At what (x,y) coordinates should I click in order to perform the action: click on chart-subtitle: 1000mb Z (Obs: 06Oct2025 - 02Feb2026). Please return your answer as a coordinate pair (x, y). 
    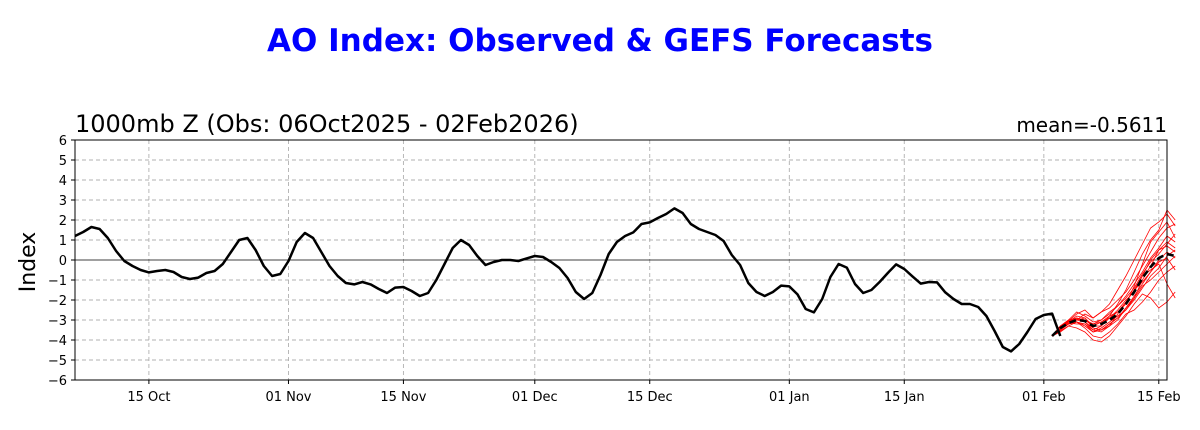
    Looking at the image, I should click on (327, 124).